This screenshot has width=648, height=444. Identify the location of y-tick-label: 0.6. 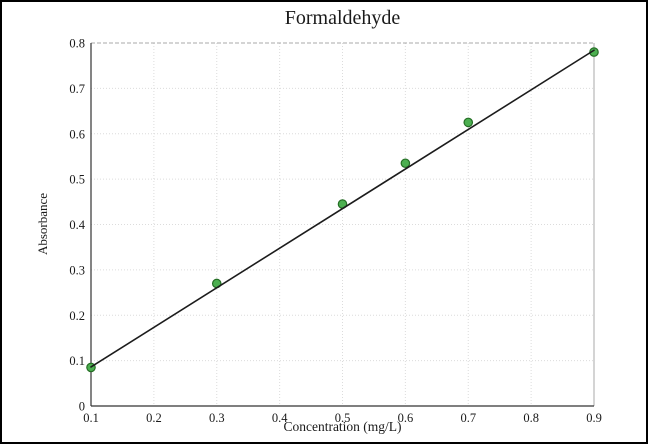
(77, 134).